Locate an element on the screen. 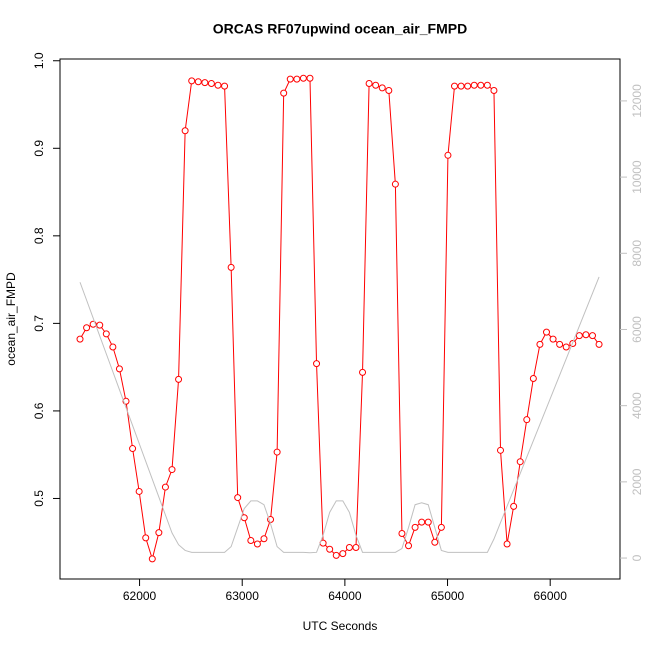 This screenshot has height=655, width=650. y2-tick-label: 6000 is located at coordinates (637, 329).